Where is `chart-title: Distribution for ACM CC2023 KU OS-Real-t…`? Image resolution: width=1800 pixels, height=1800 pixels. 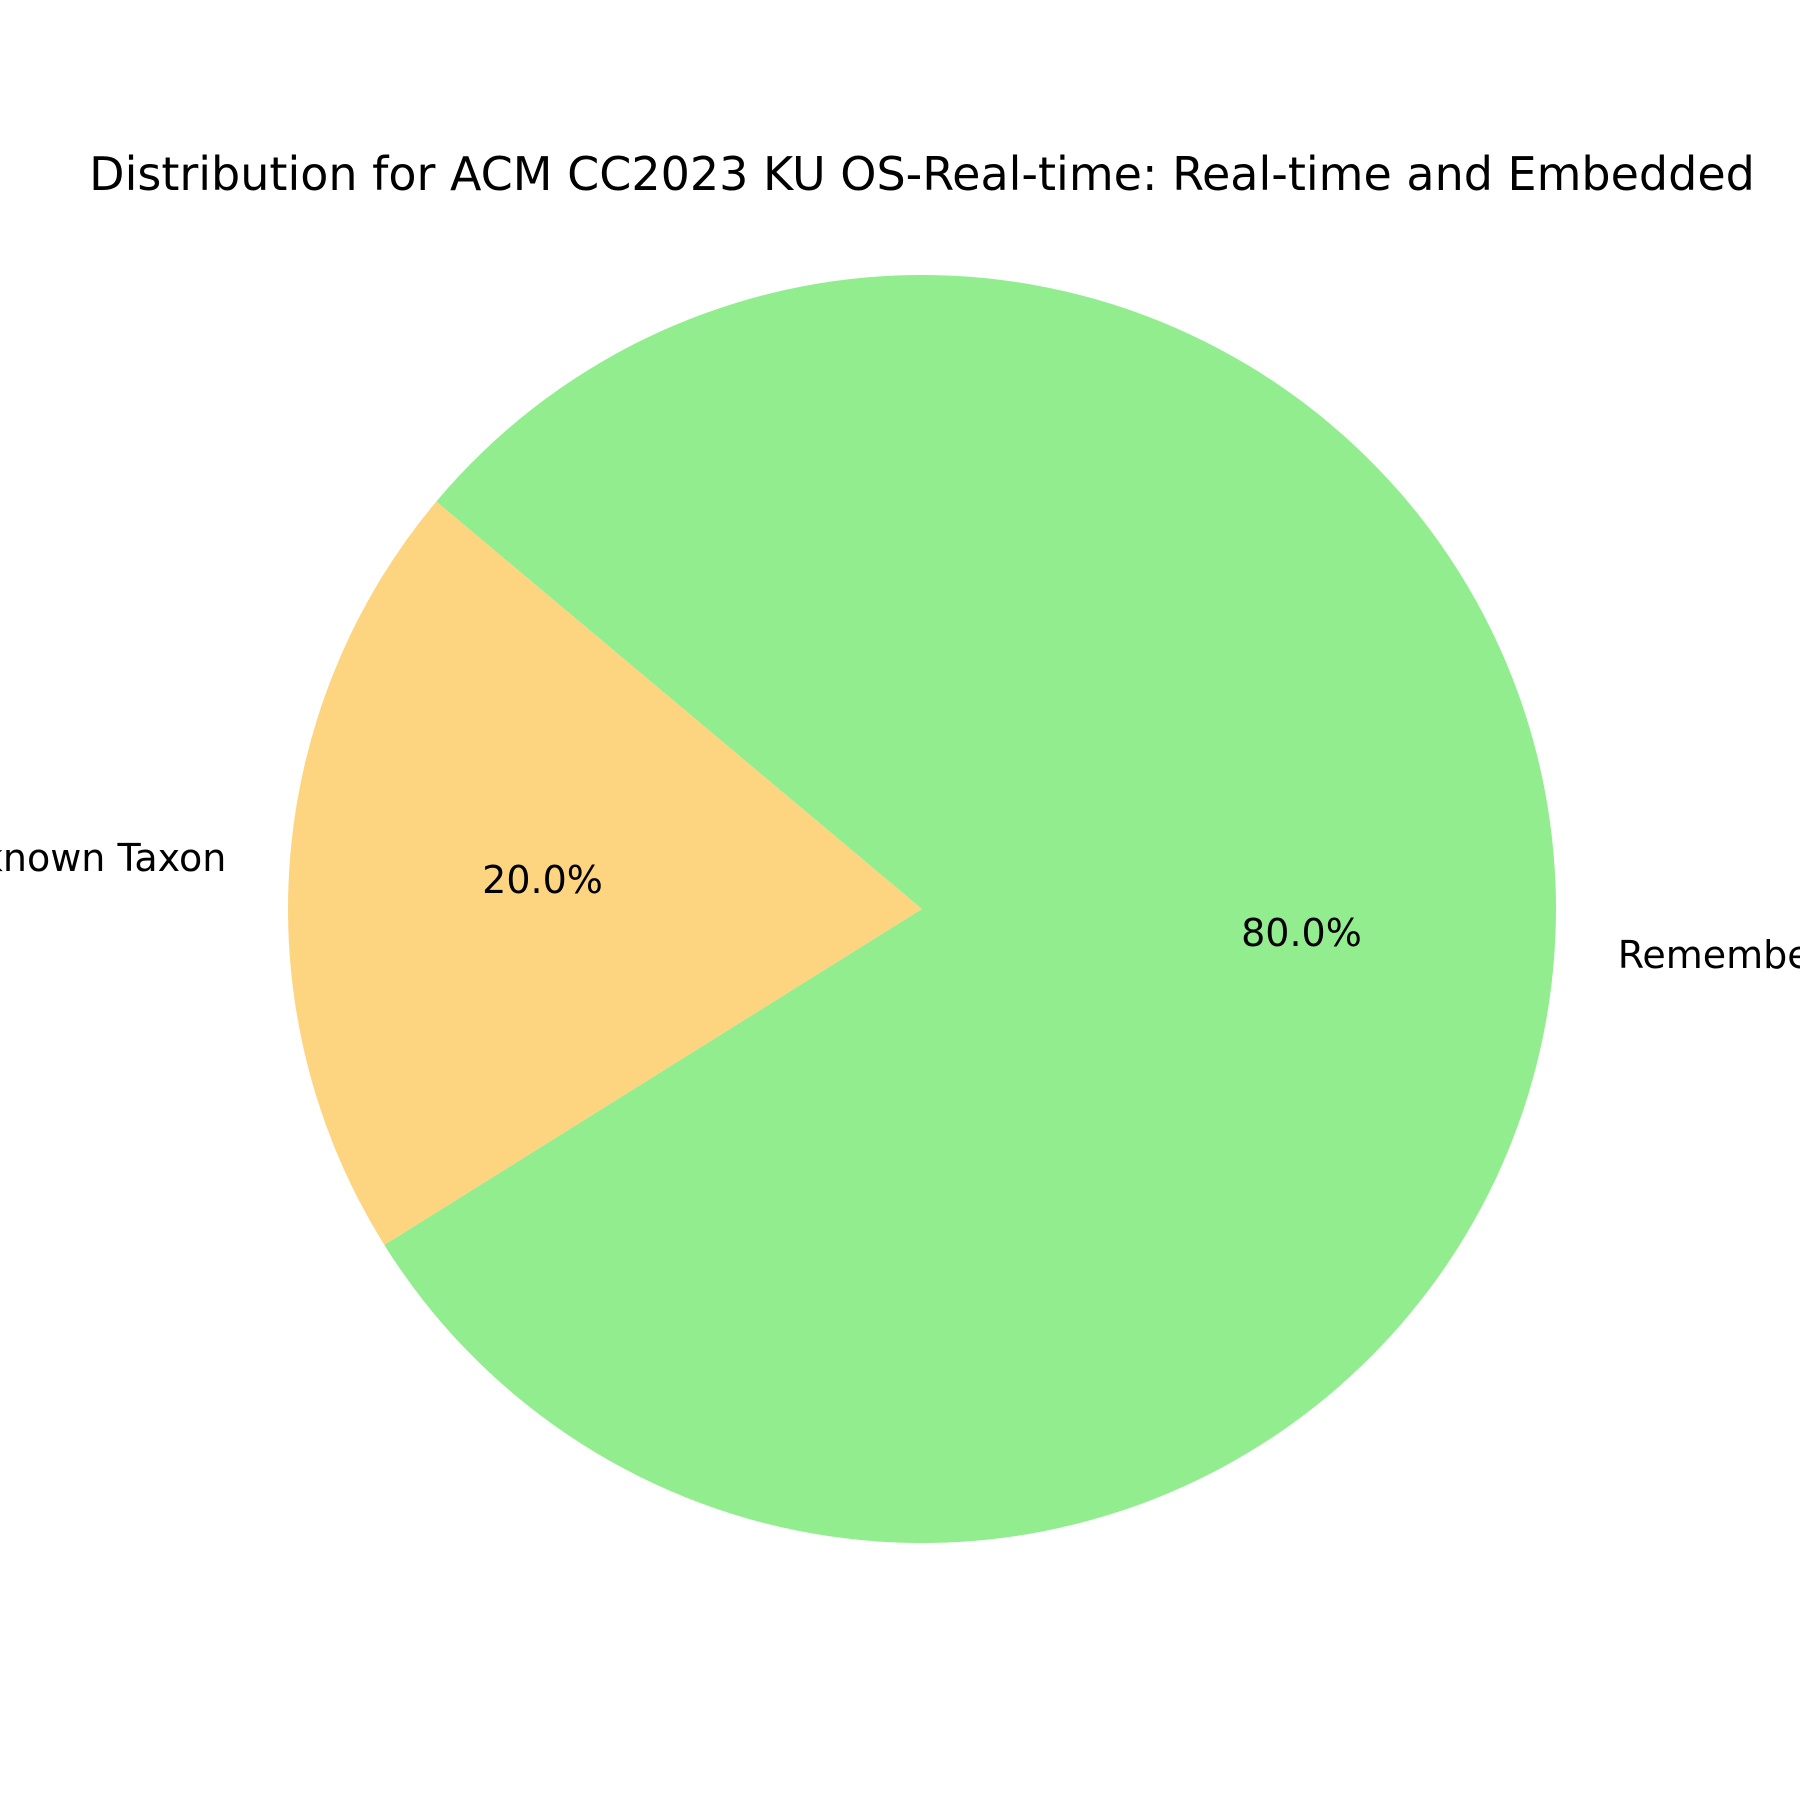
chart-title: Distribution for ACM CC2023 KU OS-Real-t… is located at coordinates (922, 174).